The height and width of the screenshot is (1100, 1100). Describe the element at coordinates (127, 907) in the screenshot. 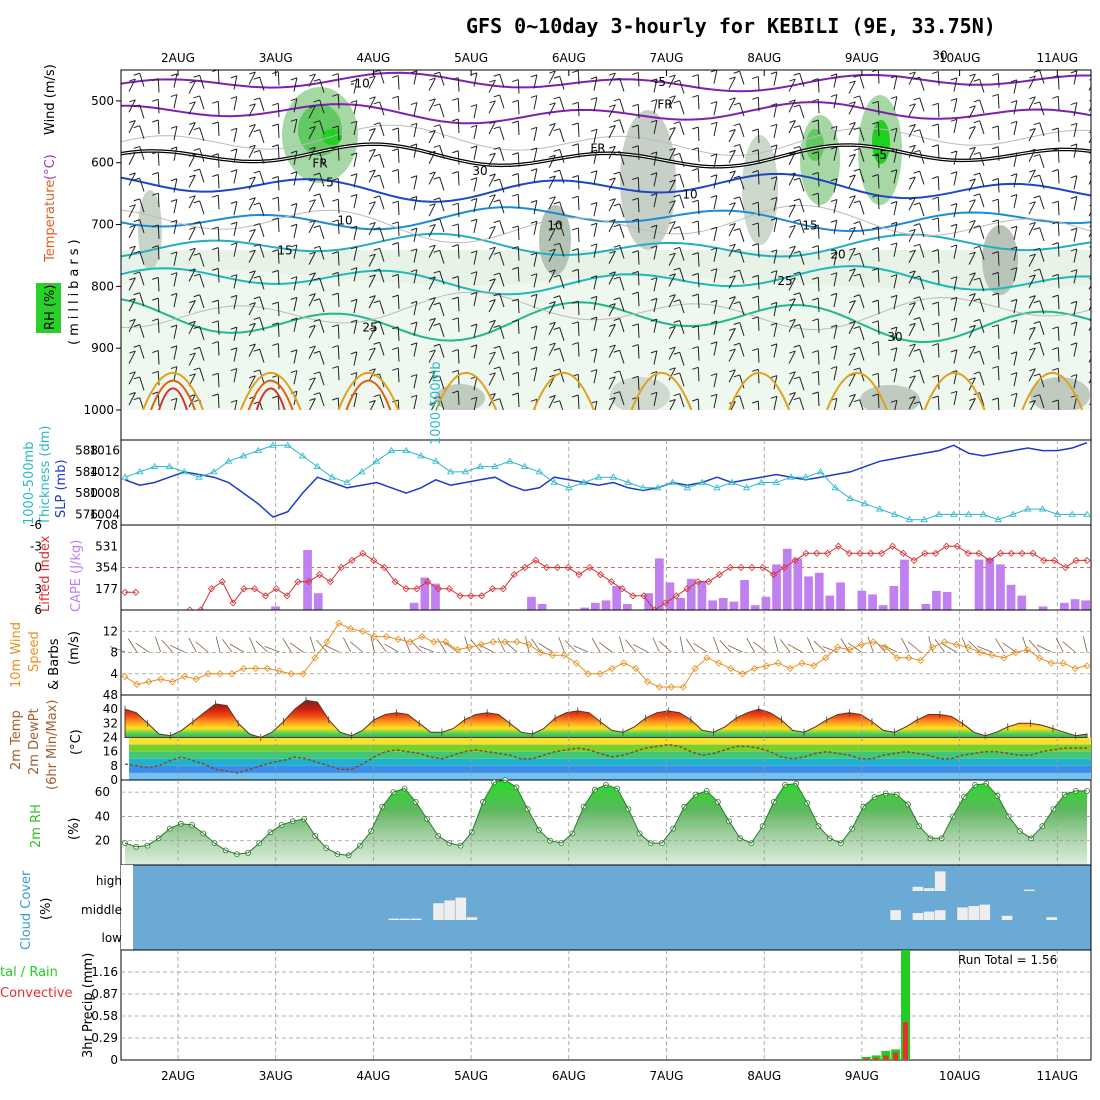

I see `cloud-left-gap` at that location.